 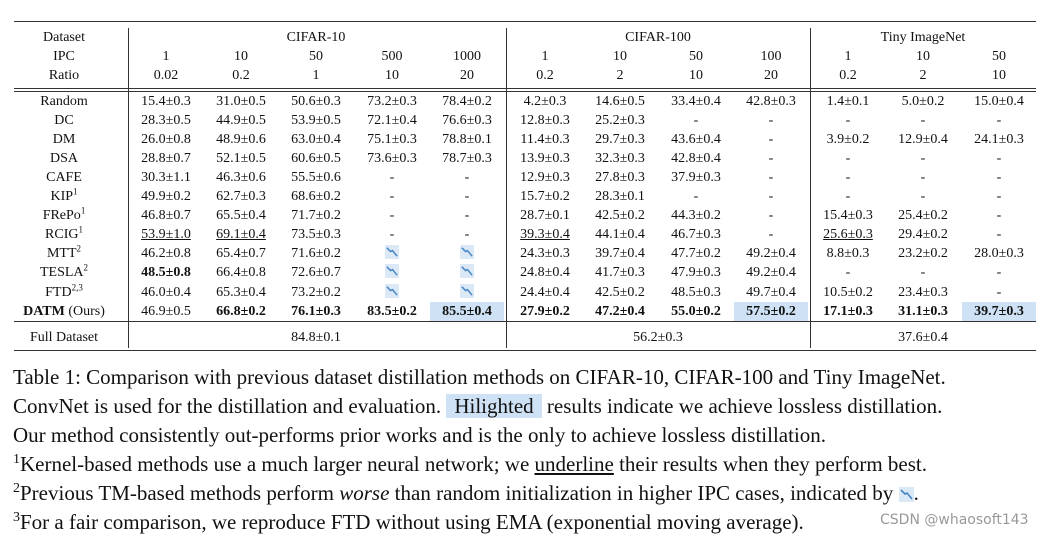 I want to click on result: 69.1±0.4, so click(x=241, y=235).